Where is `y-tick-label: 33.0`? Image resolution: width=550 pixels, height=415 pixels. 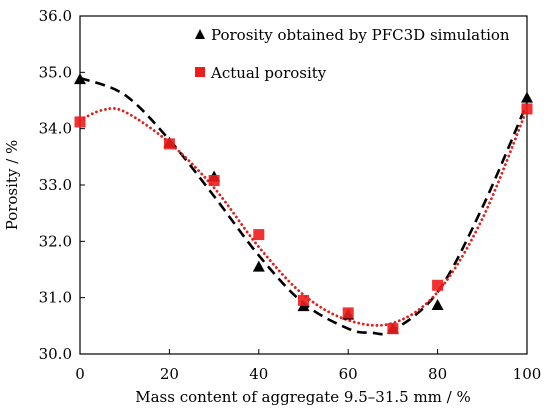
y-tick-label: 33.0 is located at coordinates (55, 185).